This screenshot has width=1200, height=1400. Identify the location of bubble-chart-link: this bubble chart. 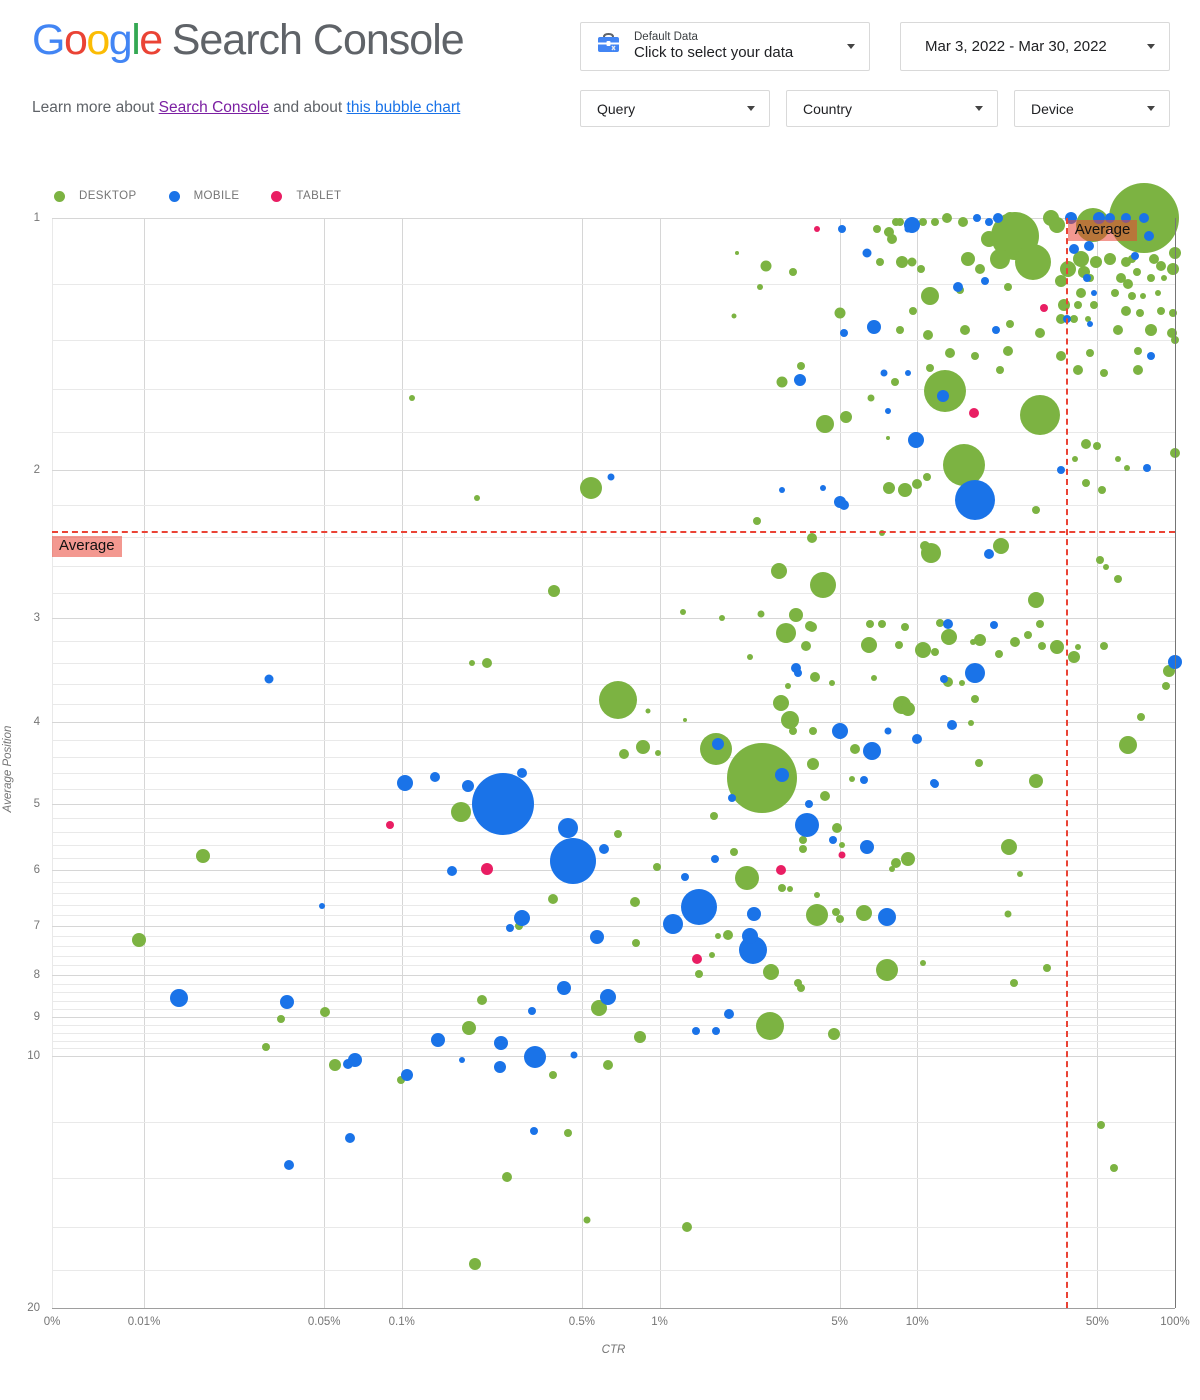
(403, 107).